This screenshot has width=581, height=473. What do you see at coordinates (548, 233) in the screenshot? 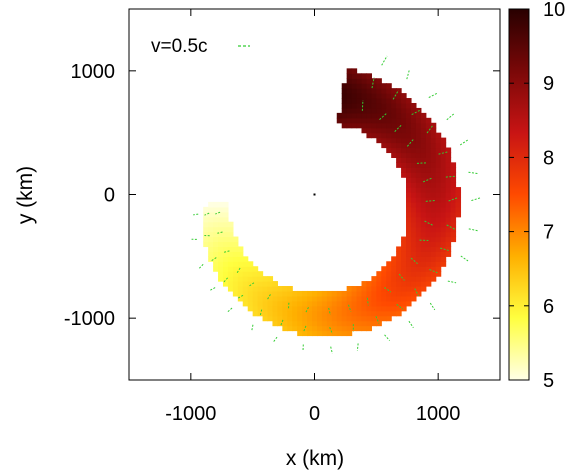
I see `colorbar-tick-label: 7` at bounding box center [548, 233].